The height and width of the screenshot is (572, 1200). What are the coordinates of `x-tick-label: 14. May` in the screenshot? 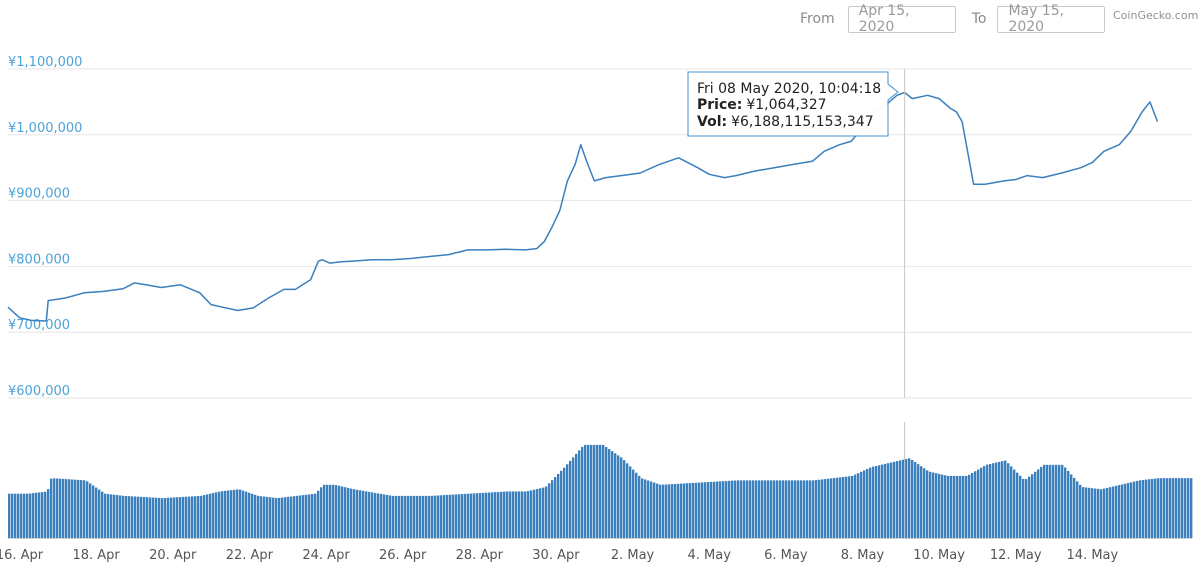 It's located at (1093, 555).